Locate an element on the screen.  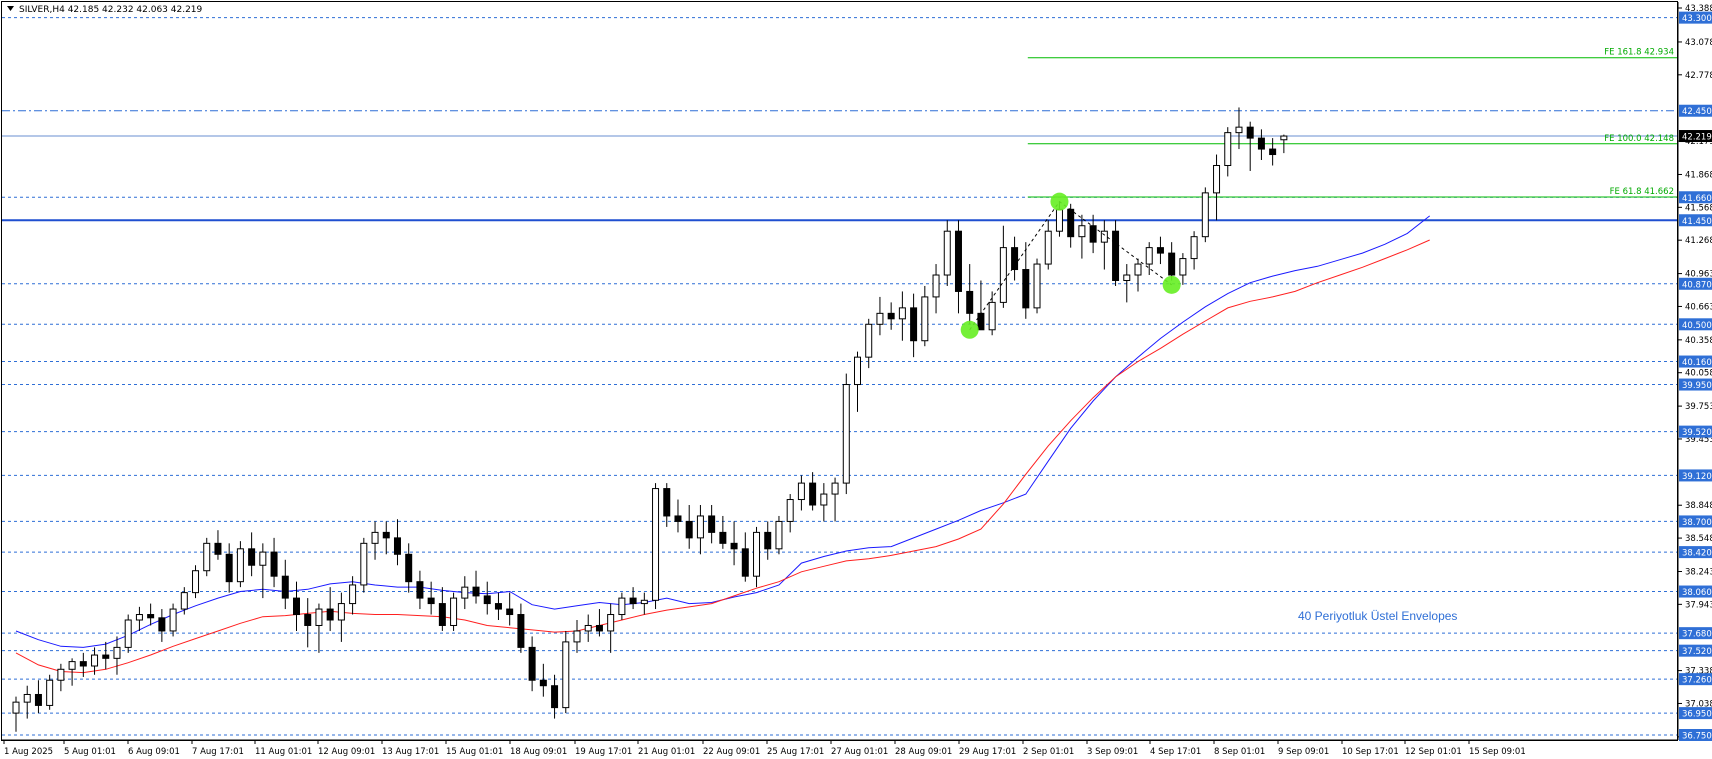
dropdown-triangle-icon is located at coordinates (10, 8).